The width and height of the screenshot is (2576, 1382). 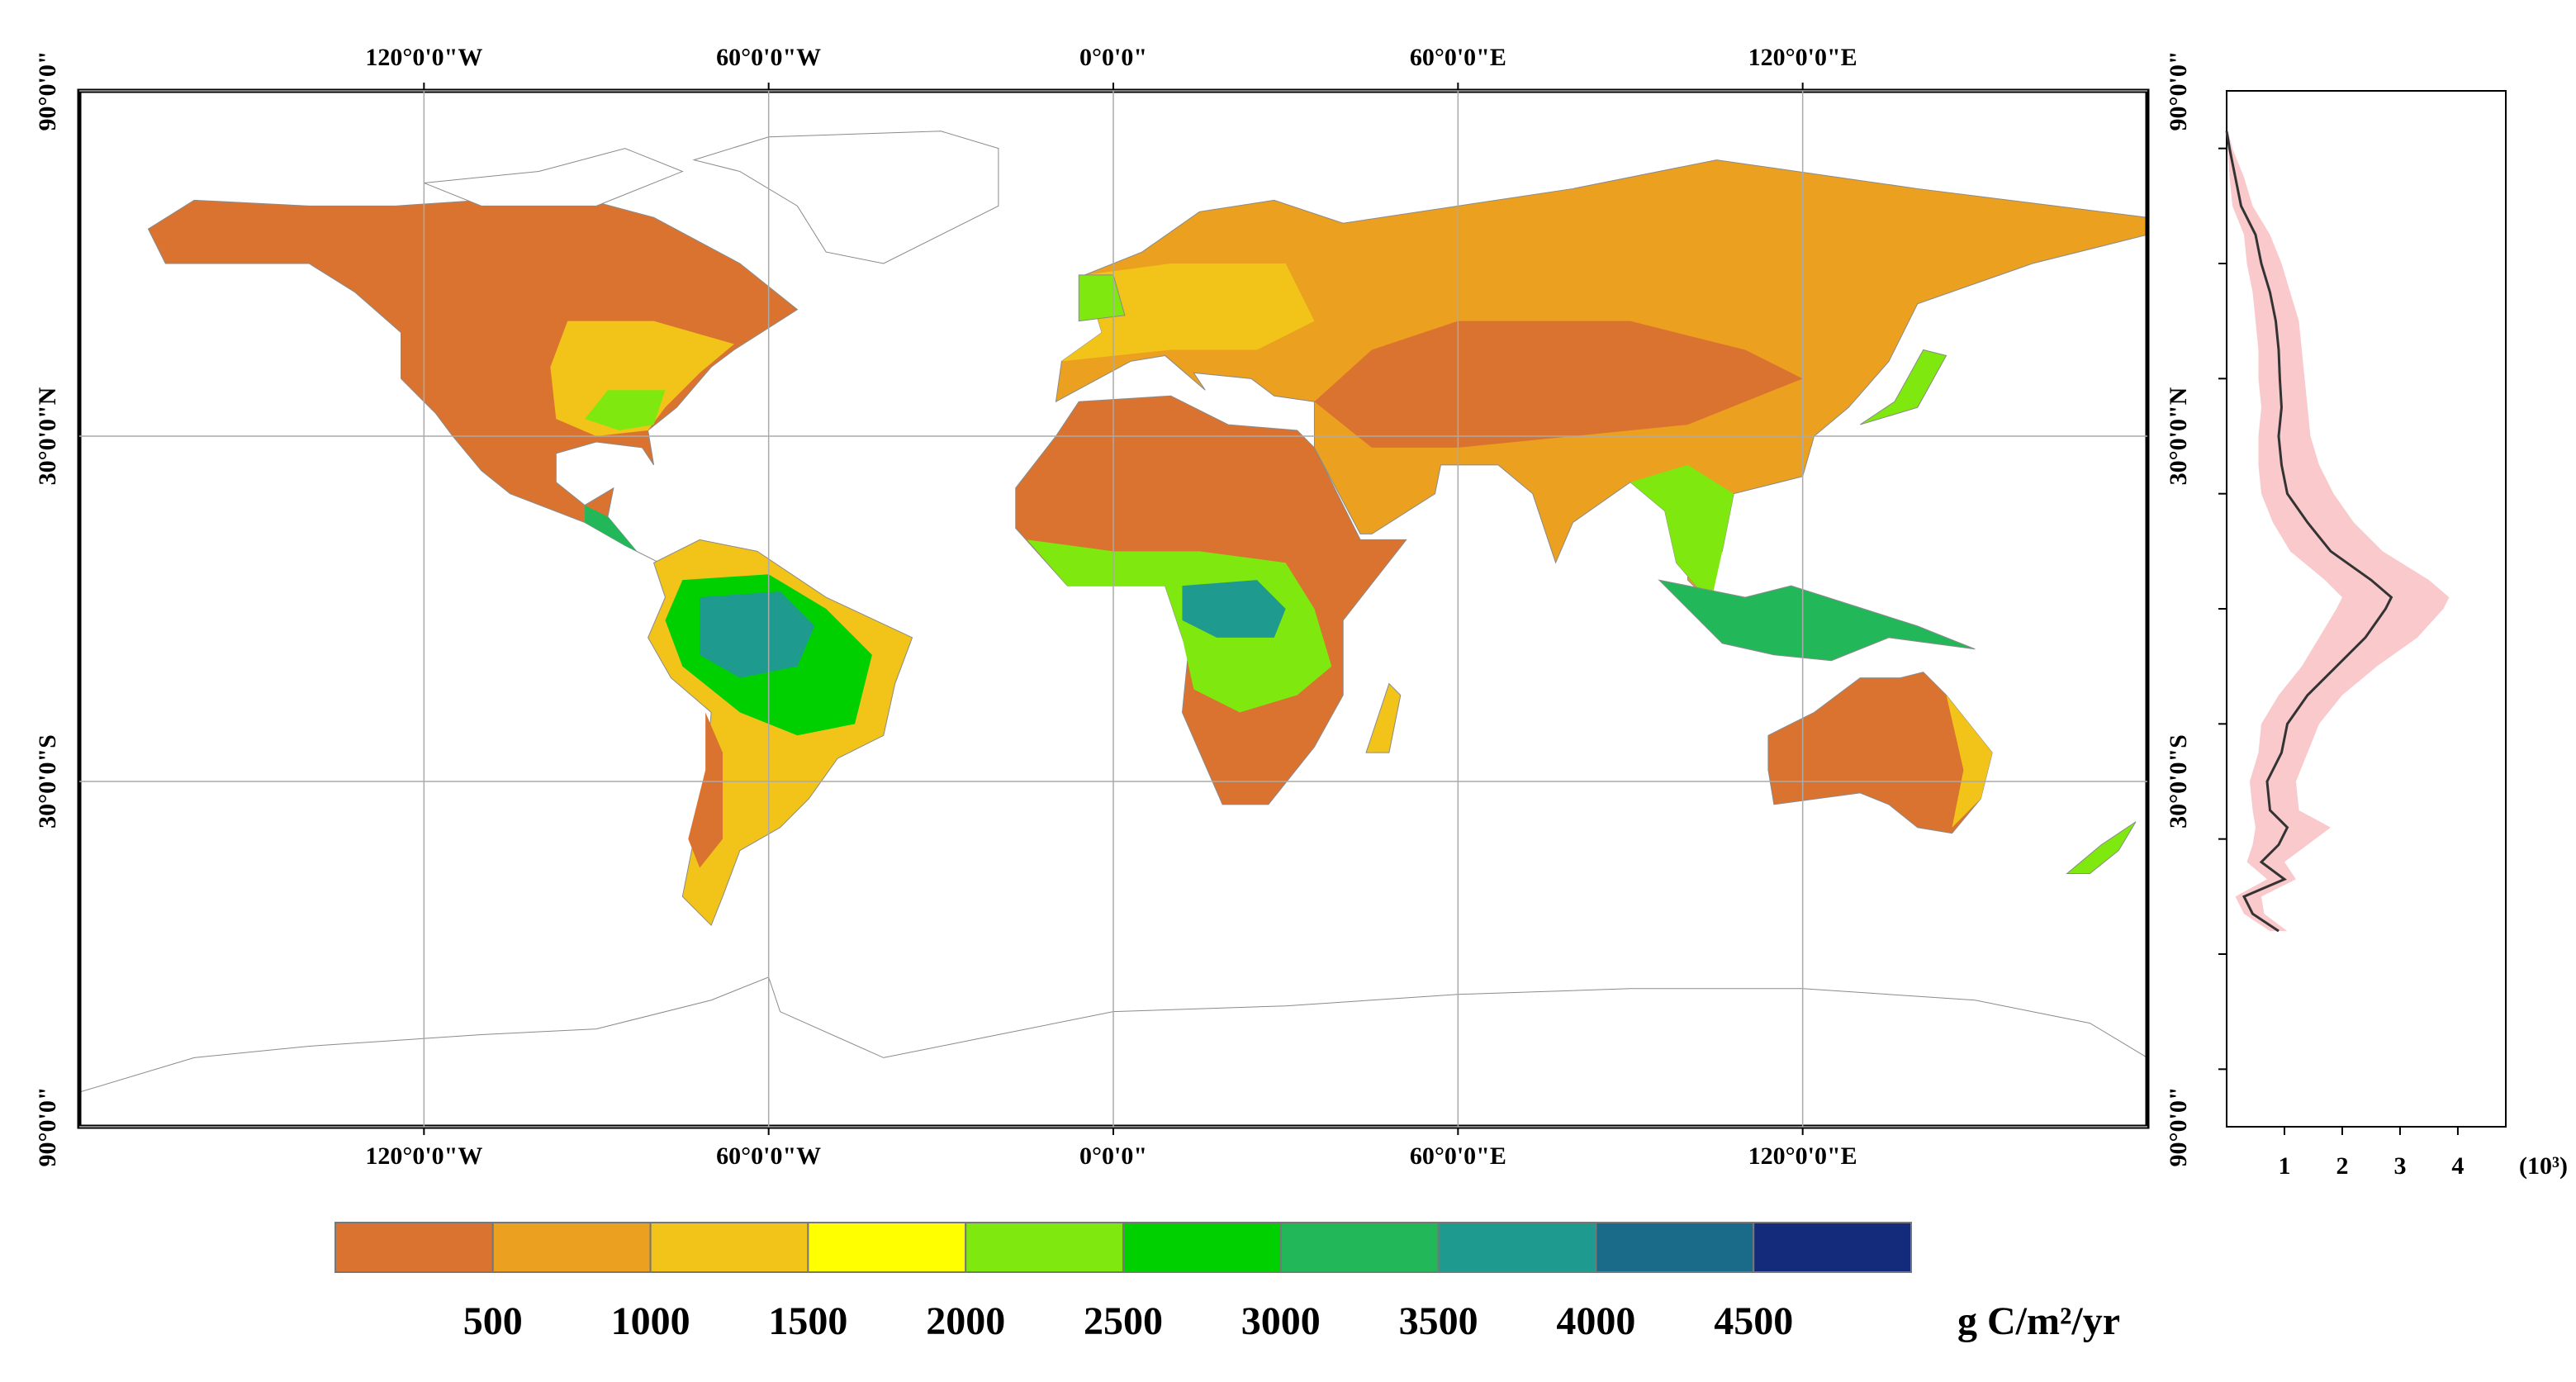 I want to click on range-band, so click(x=2338, y=531).